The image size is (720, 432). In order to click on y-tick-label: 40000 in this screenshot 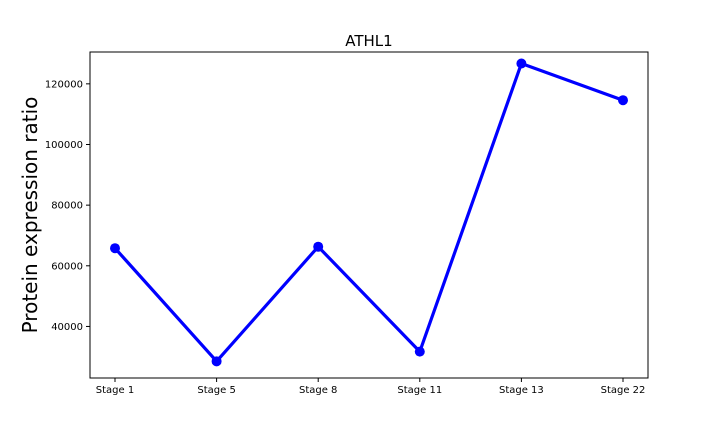, I will do `click(67, 327)`.